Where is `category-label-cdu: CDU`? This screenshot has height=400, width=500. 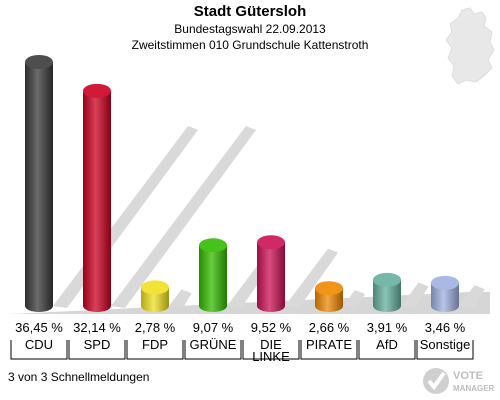
category-label-cdu: CDU is located at coordinates (39, 344).